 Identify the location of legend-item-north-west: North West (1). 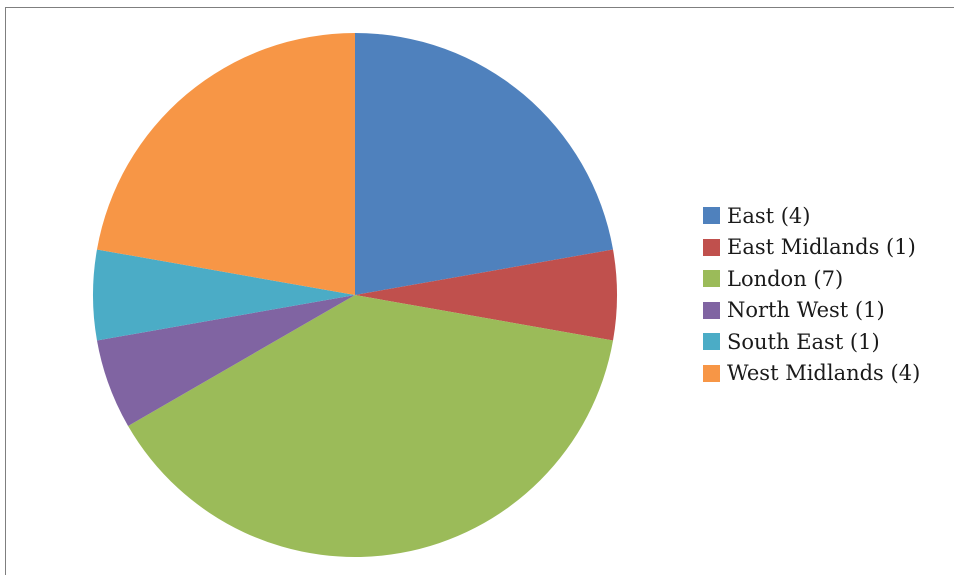
(811, 311).